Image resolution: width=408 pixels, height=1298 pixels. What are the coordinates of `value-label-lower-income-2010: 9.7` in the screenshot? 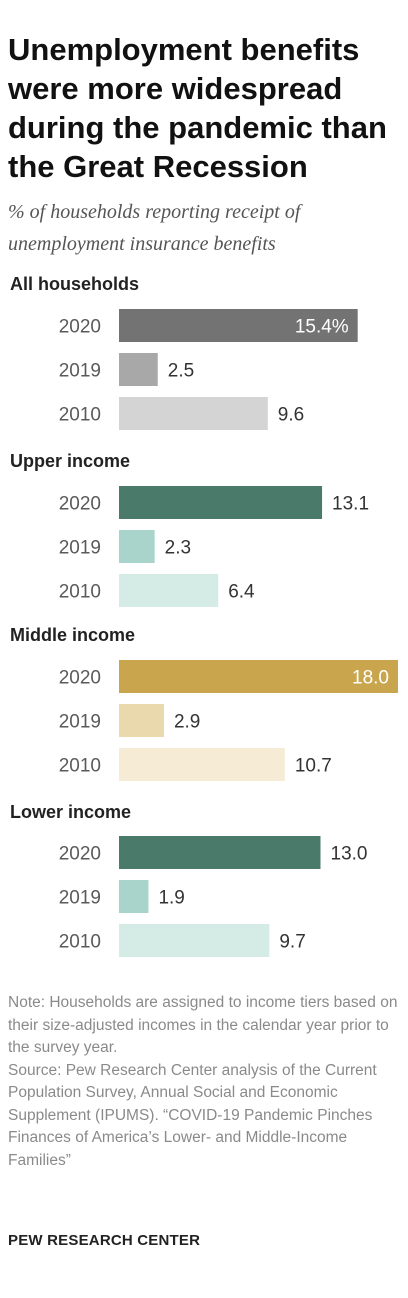 It's located at (292, 942).